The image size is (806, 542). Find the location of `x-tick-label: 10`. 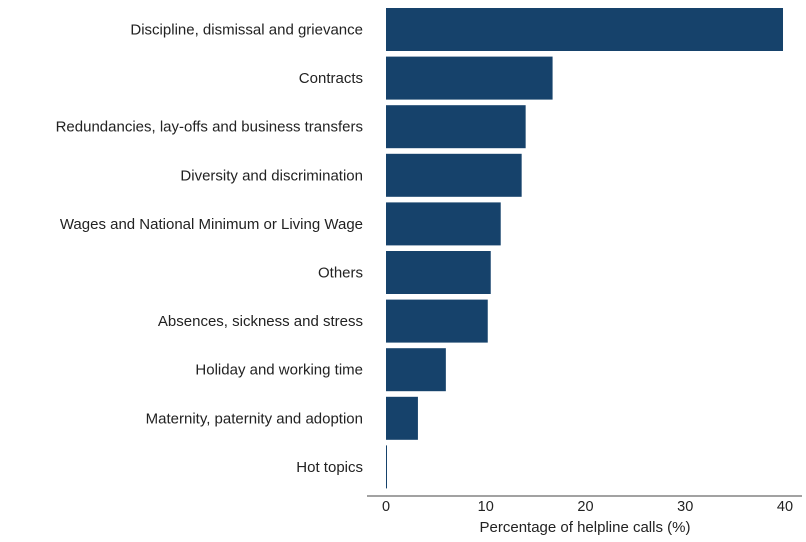

x-tick-label: 10 is located at coordinates (486, 507).